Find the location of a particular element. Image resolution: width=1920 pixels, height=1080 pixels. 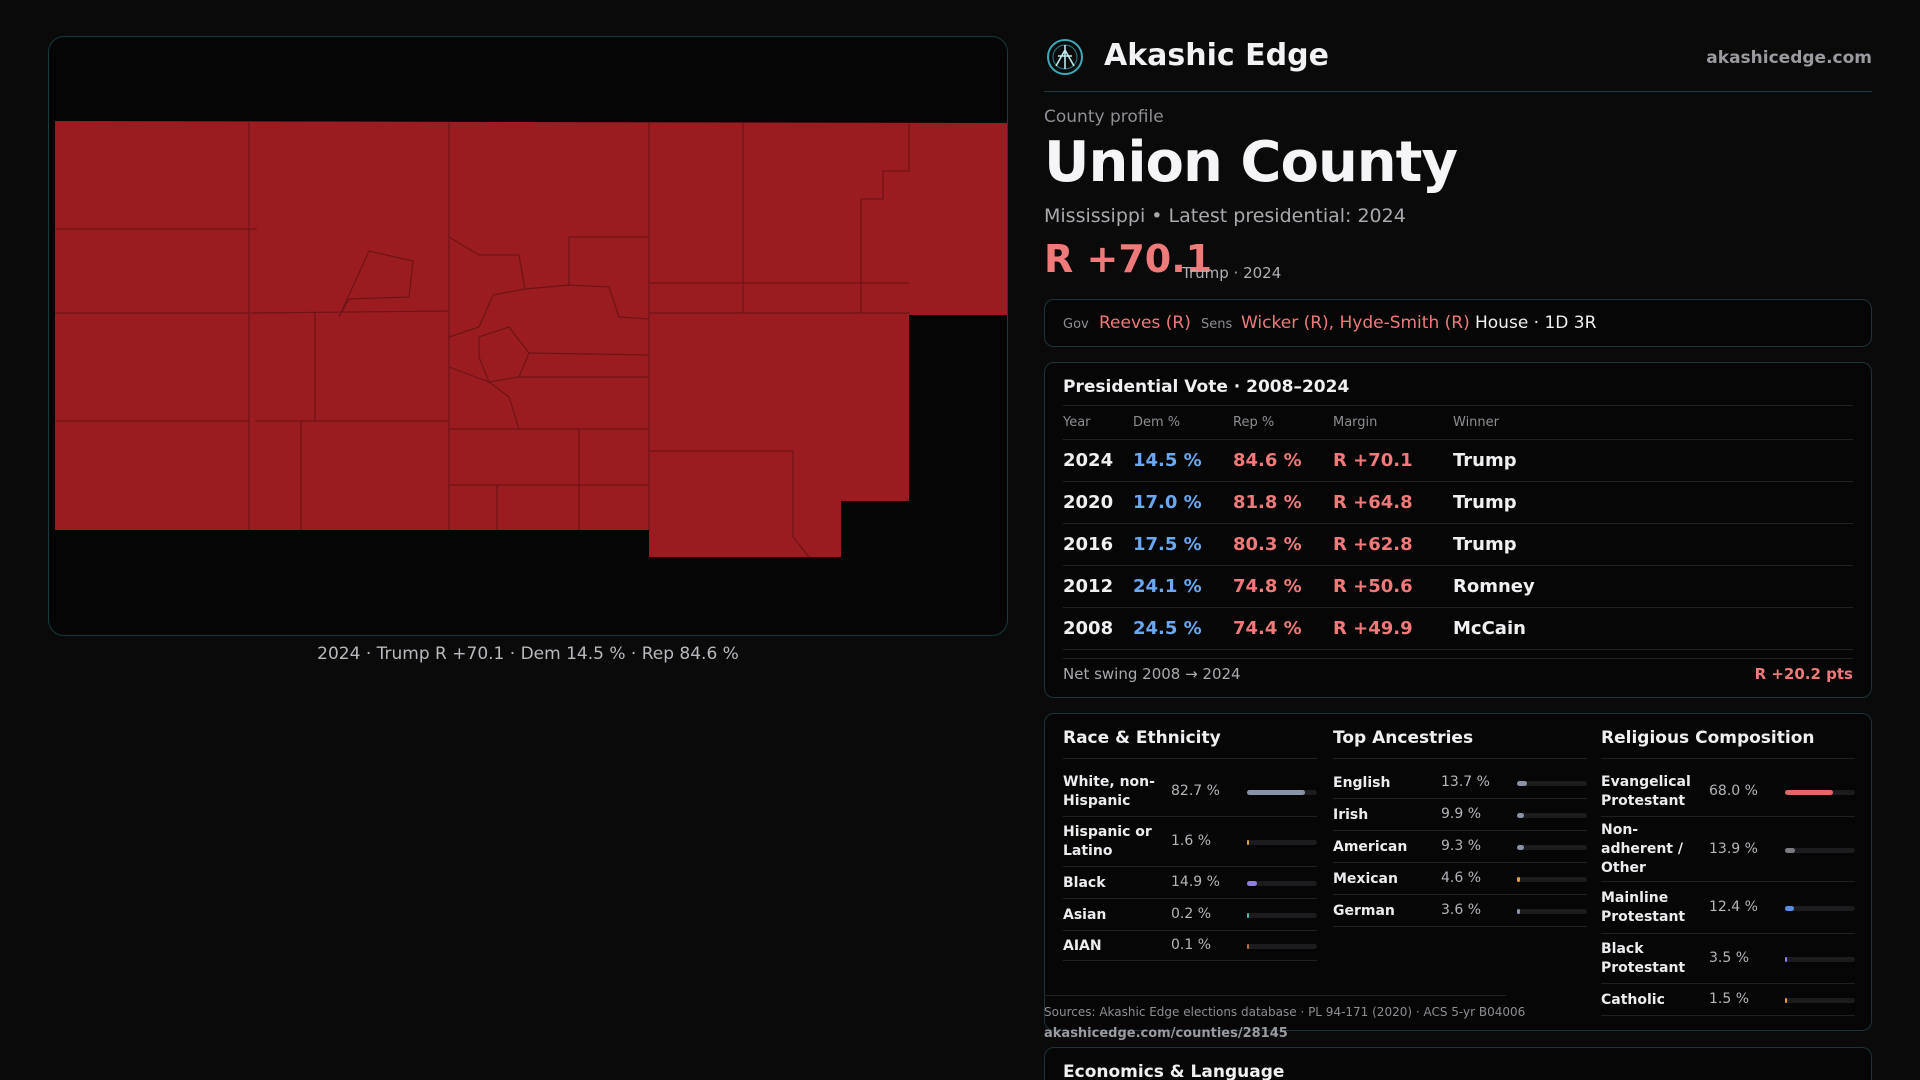

ancestry-label: Irish is located at coordinates (1351, 814).